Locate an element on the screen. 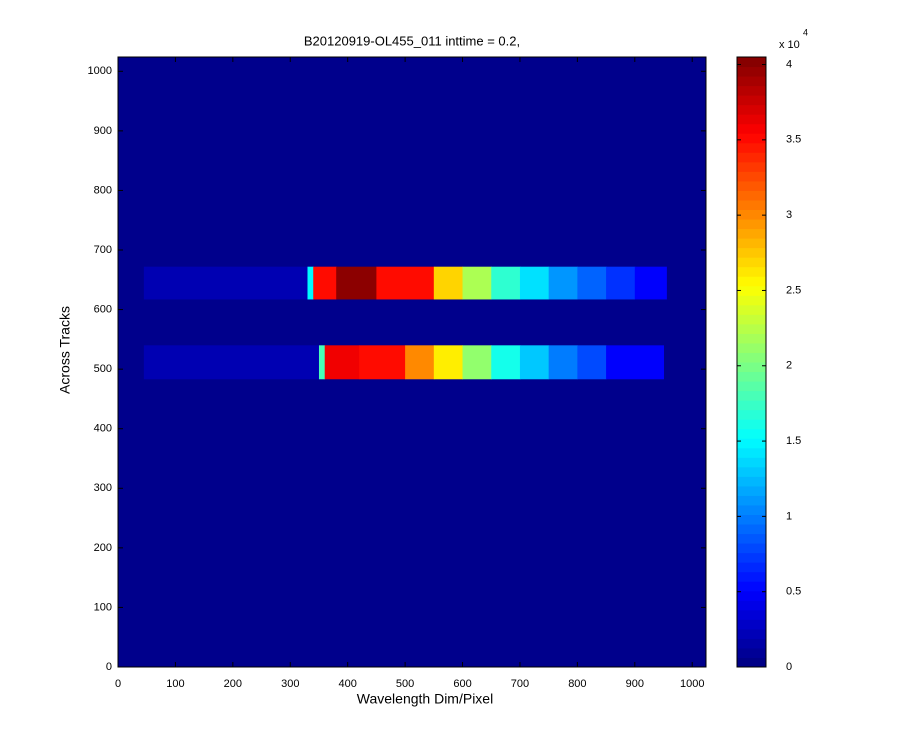  colorbar-tick-label: 0.5 is located at coordinates (793, 592).